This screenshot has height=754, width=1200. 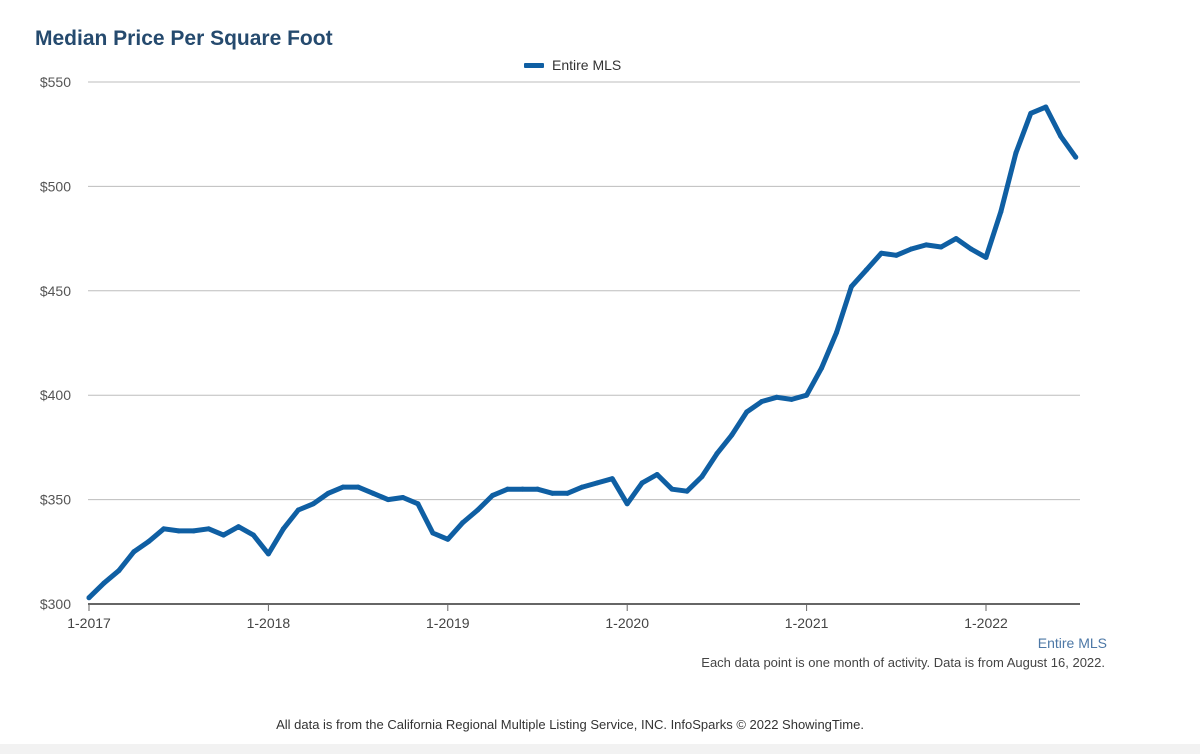 I want to click on chart-title: Median Price Per Square Foot, so click(x=184, y=38).